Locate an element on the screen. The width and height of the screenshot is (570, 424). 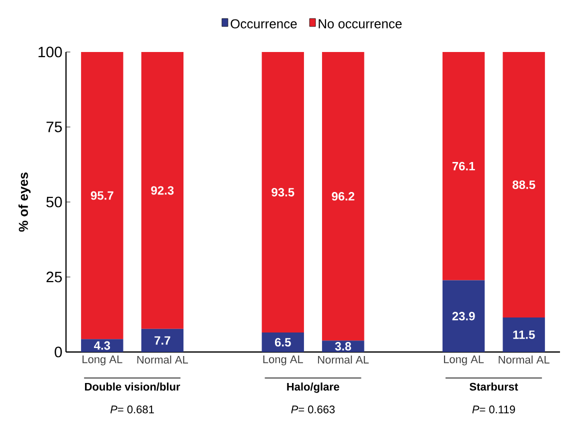
data-label: 6.5 is located at coordinates (282, 342).